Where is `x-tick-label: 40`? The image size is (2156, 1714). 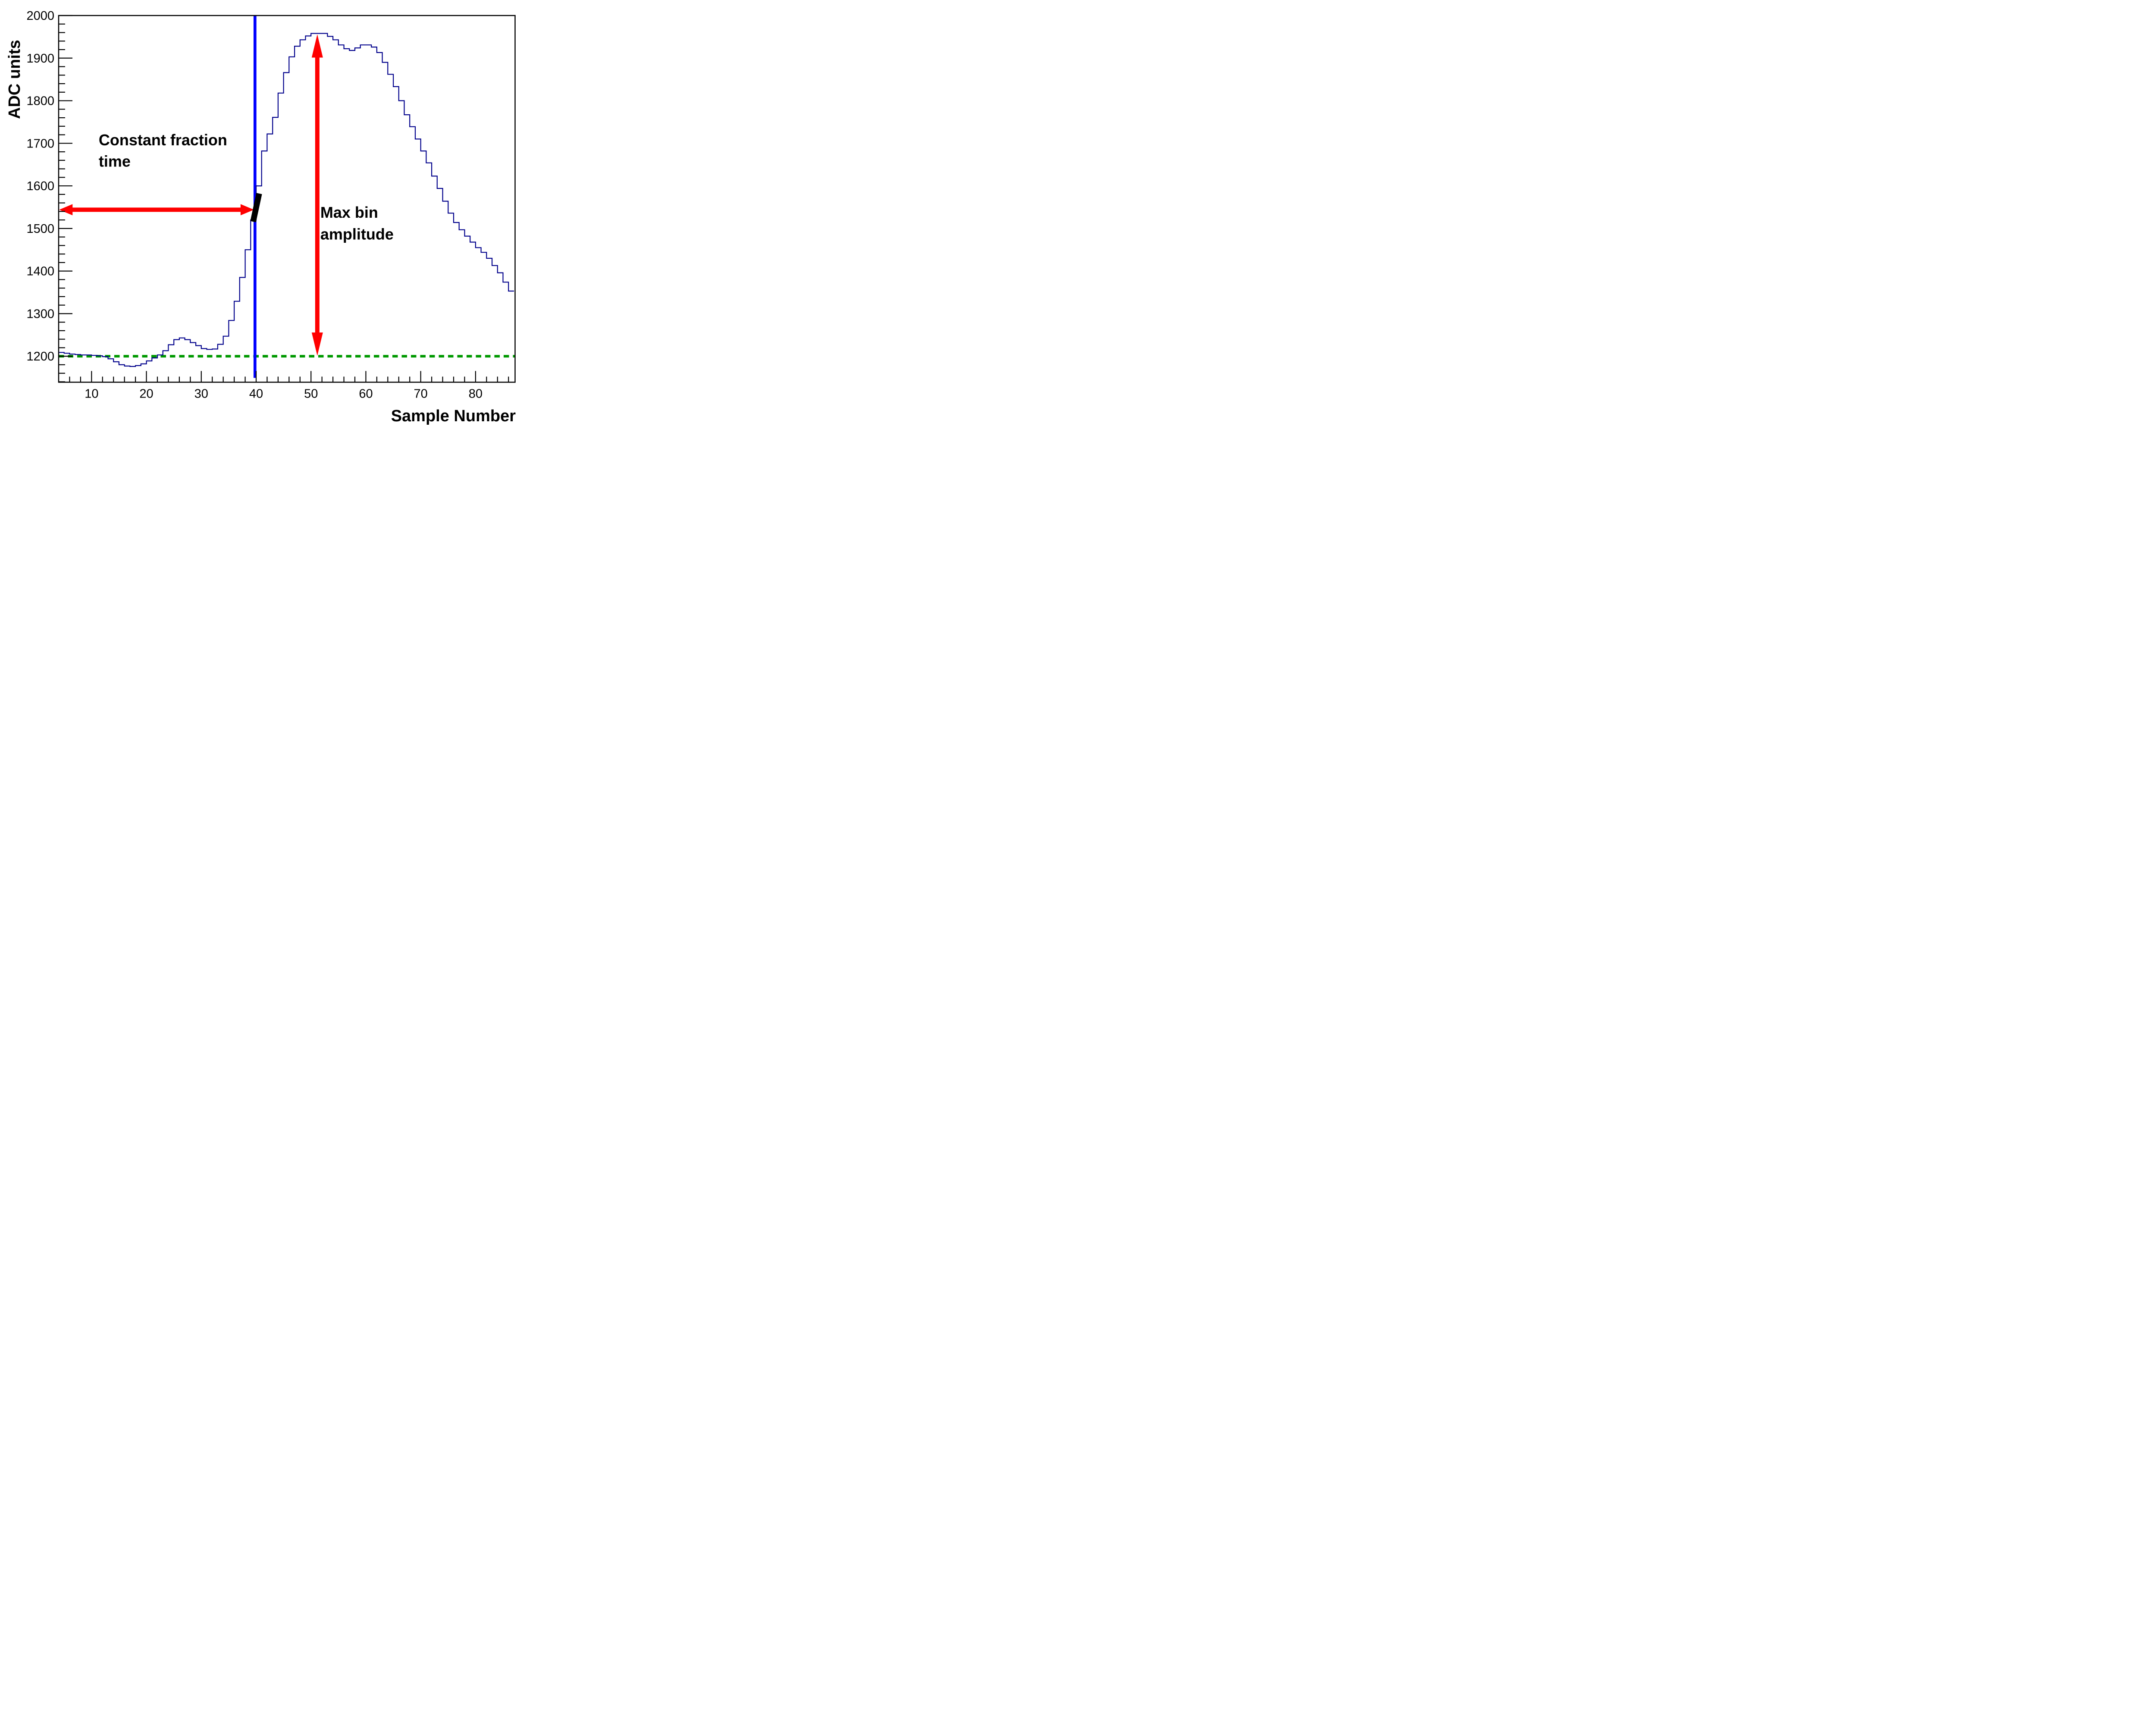
x-tick-label: 40 is located at coordinates (256, 394).